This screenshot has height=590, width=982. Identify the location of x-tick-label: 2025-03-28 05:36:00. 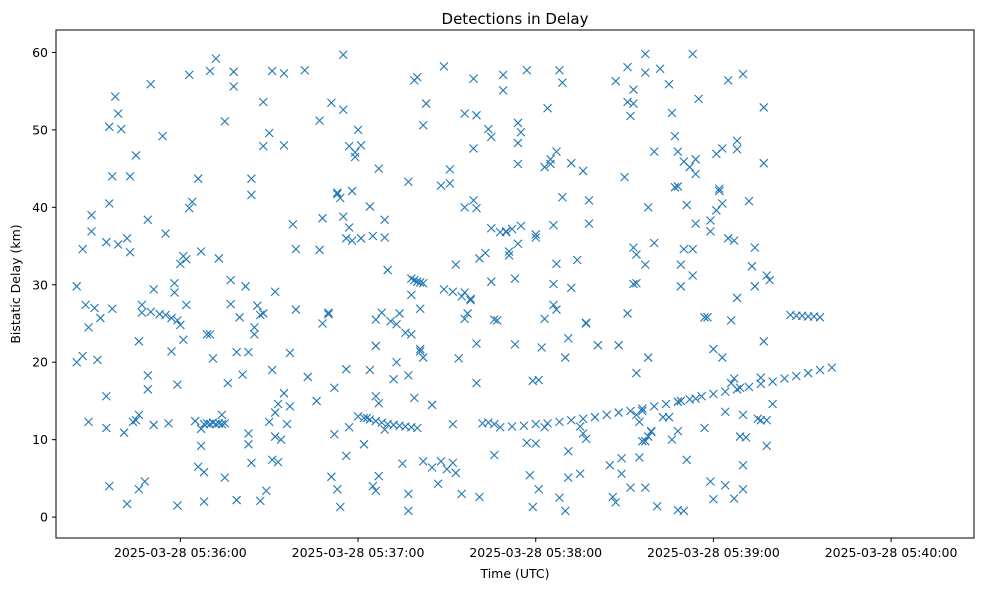
(180, 552).